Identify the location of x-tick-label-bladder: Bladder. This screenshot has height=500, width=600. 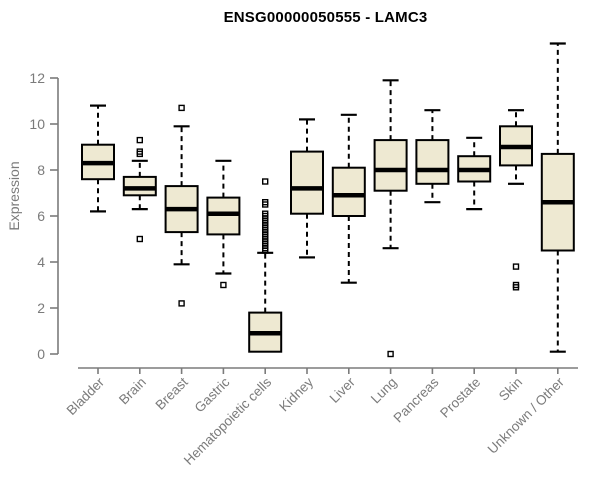
(86, 396).